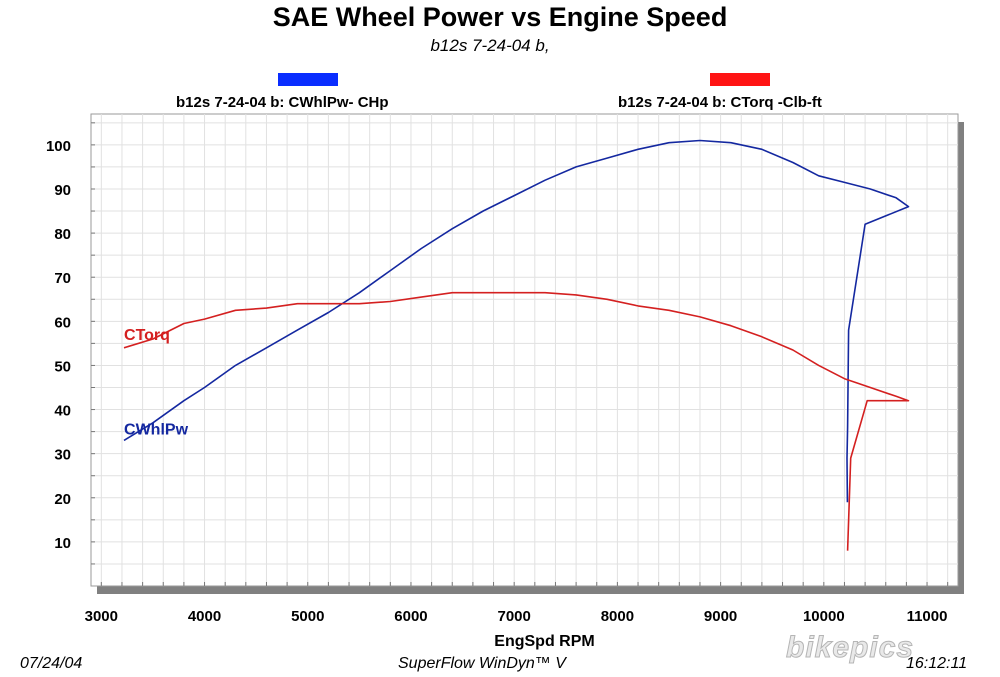 The width and height of the screenshot is (1000, 677). I want to click on footer-date: 07/24/04, so click(51, 663).